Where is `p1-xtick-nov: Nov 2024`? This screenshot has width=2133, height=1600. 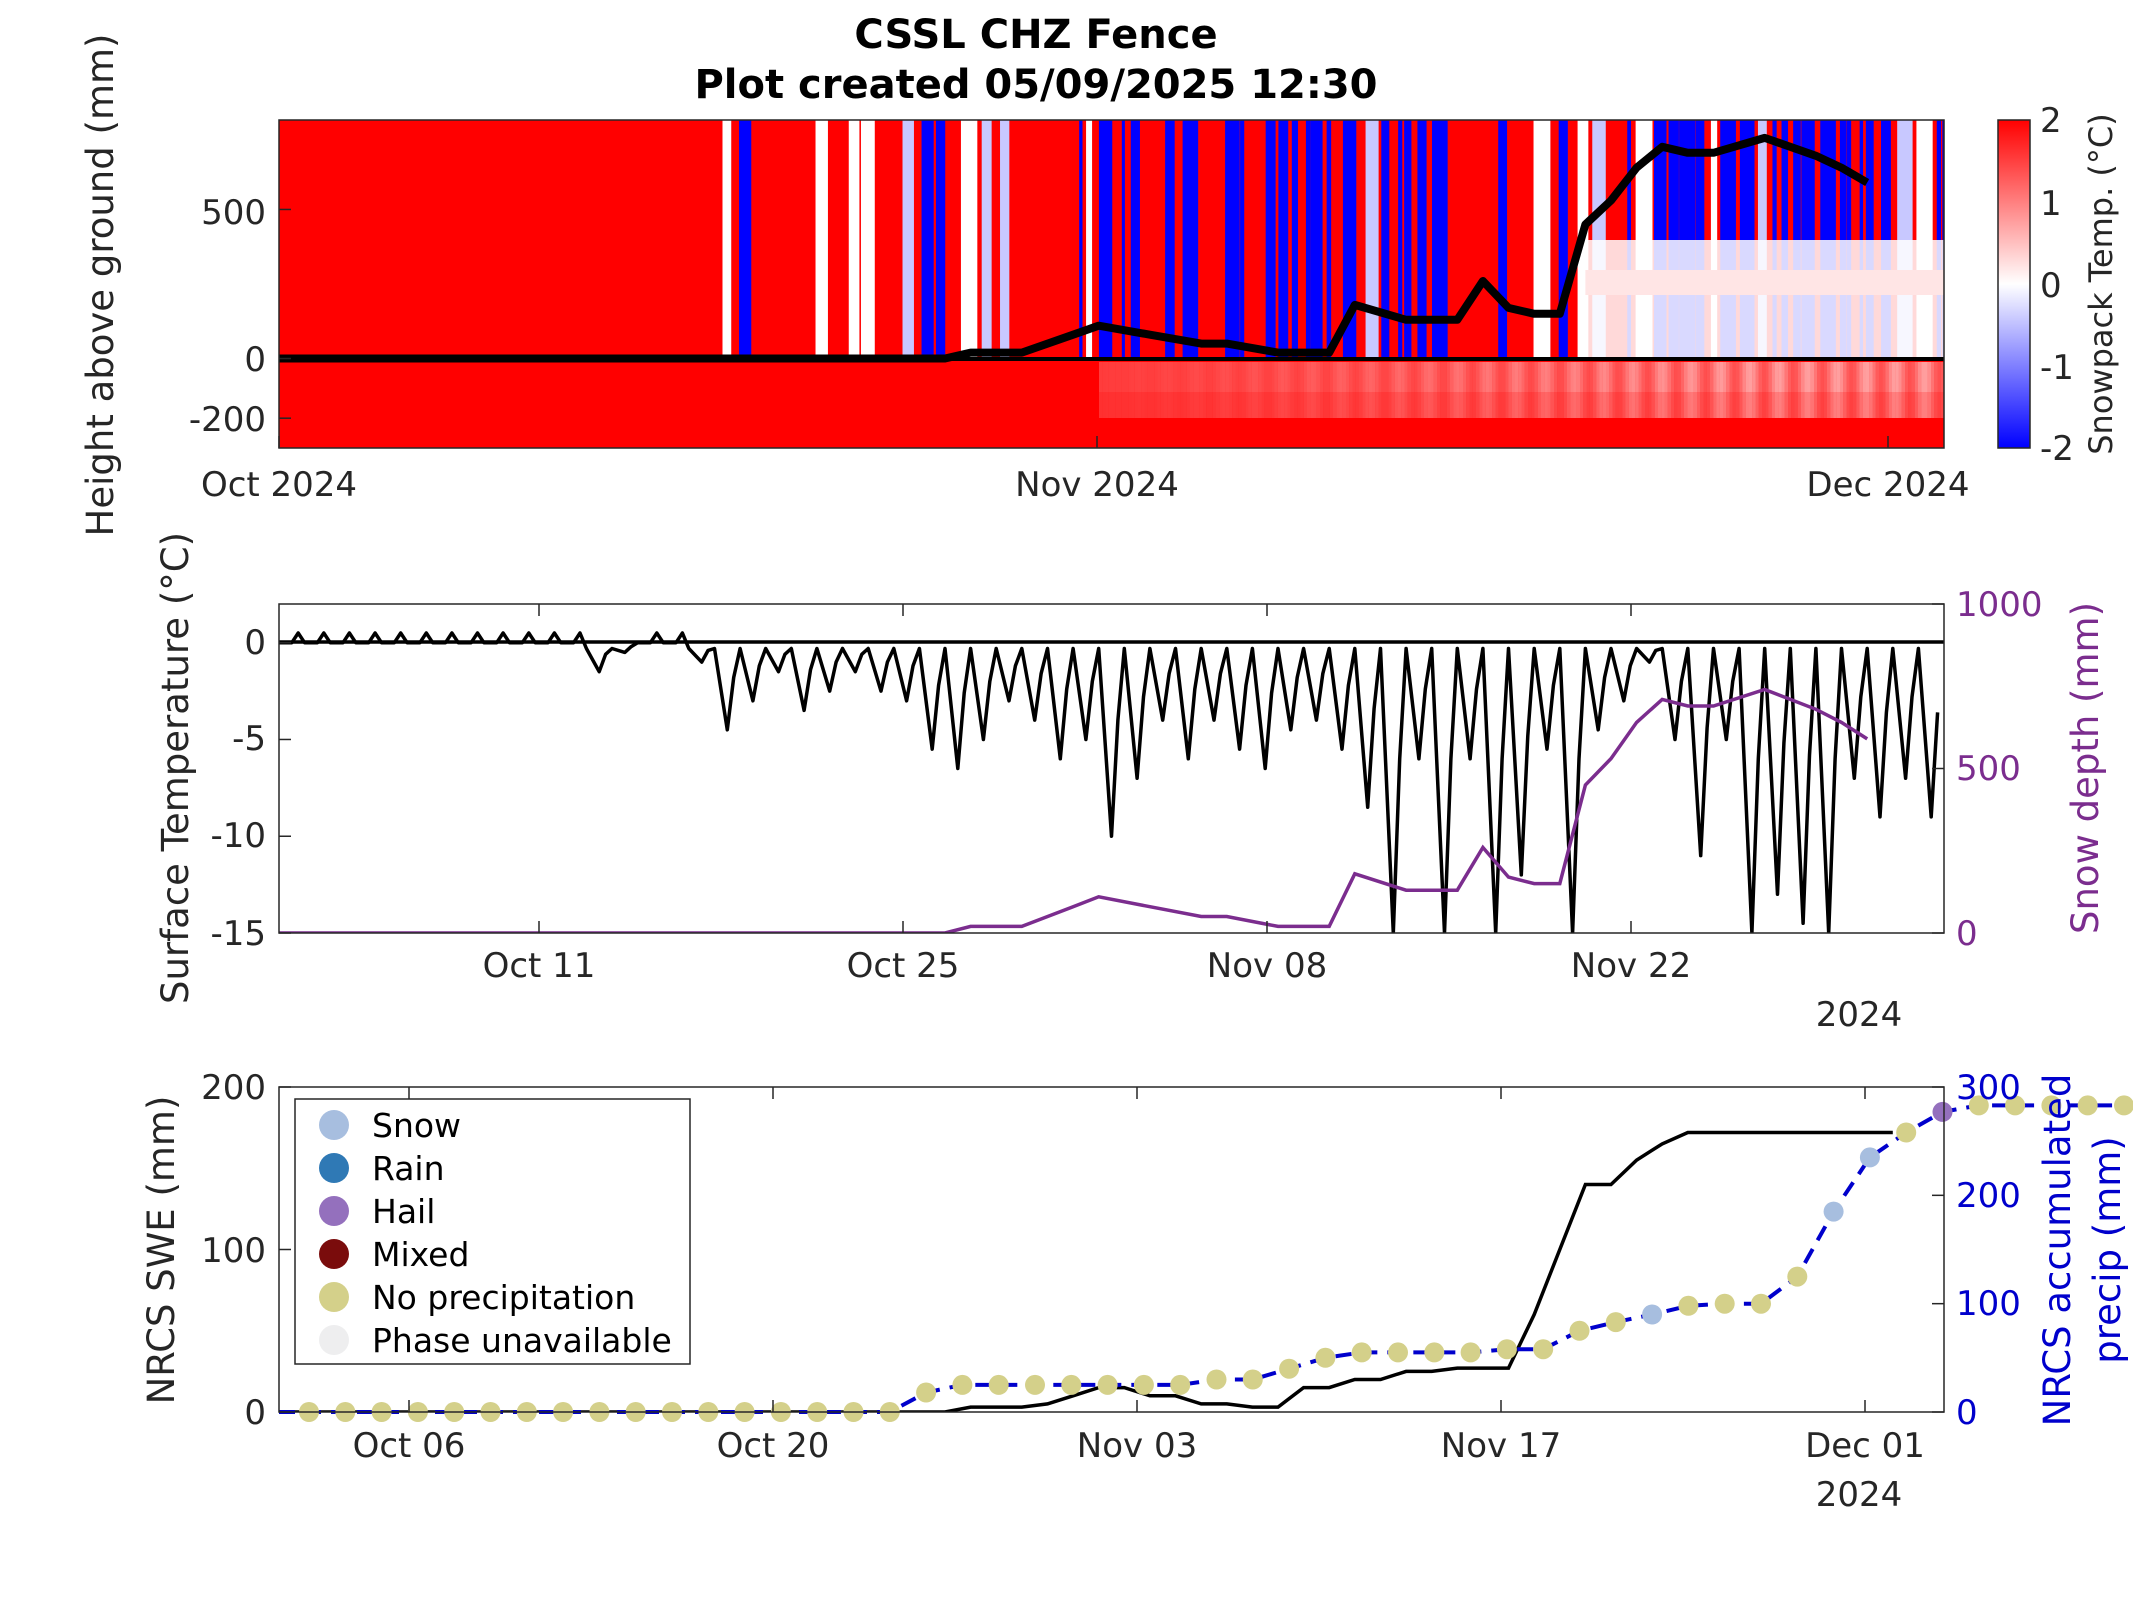 p1-xtick-nov: Nov 2024 is located at coordinates (1097, 485).